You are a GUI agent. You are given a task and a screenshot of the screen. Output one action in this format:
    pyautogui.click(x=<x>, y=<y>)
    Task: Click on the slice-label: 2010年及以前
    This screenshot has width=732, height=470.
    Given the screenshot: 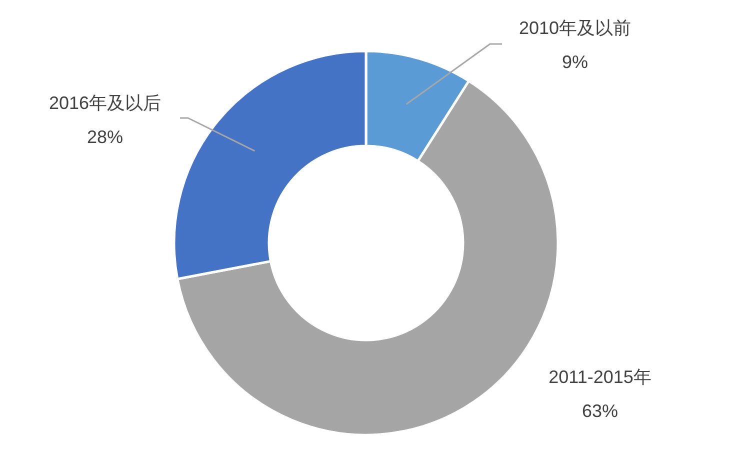 What is the action you would take?
    pyautogui.click(x=575, y=28)
    